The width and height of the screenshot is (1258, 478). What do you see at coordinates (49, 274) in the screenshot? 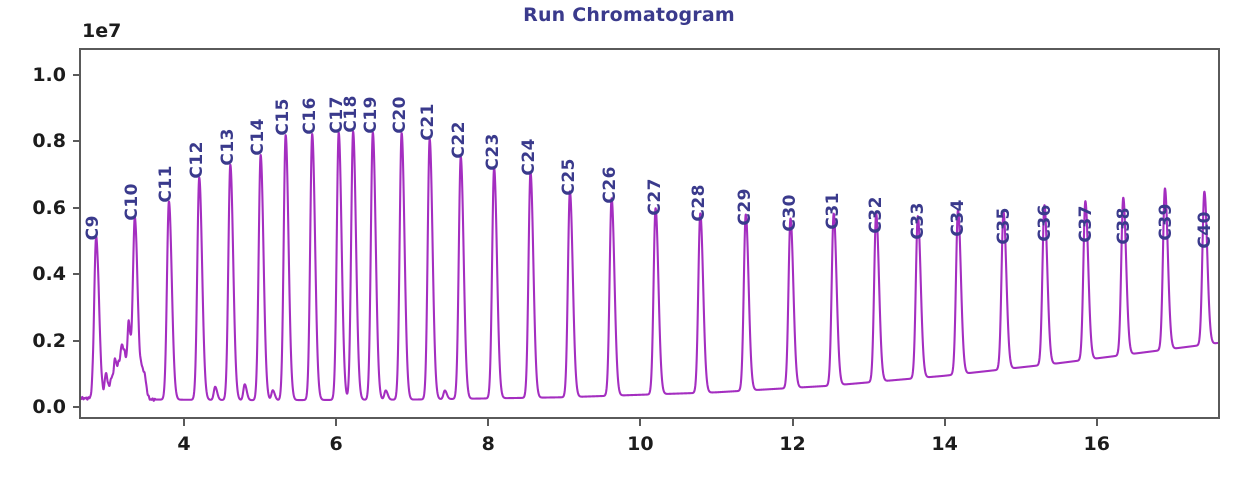
I see `y-tick-label: 0.4` at bounding box center [49, 274].